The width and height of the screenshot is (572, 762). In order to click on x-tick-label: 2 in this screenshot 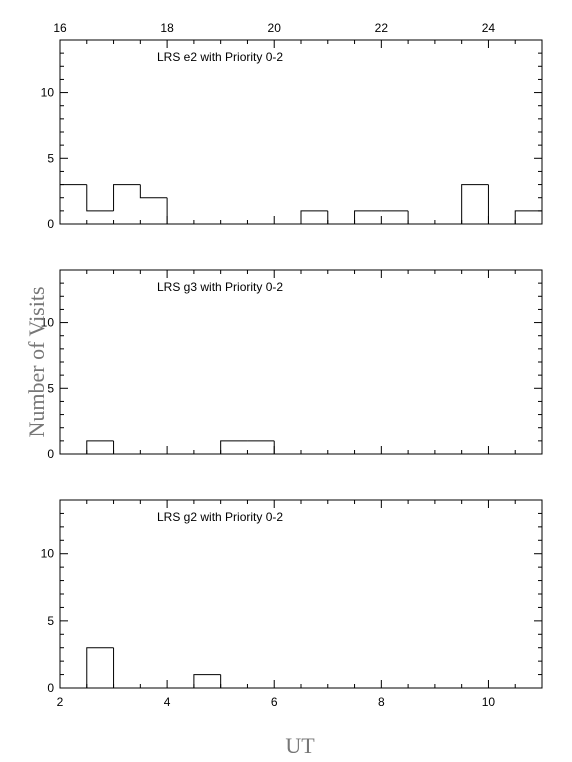, I will do `click(60, 702)`.